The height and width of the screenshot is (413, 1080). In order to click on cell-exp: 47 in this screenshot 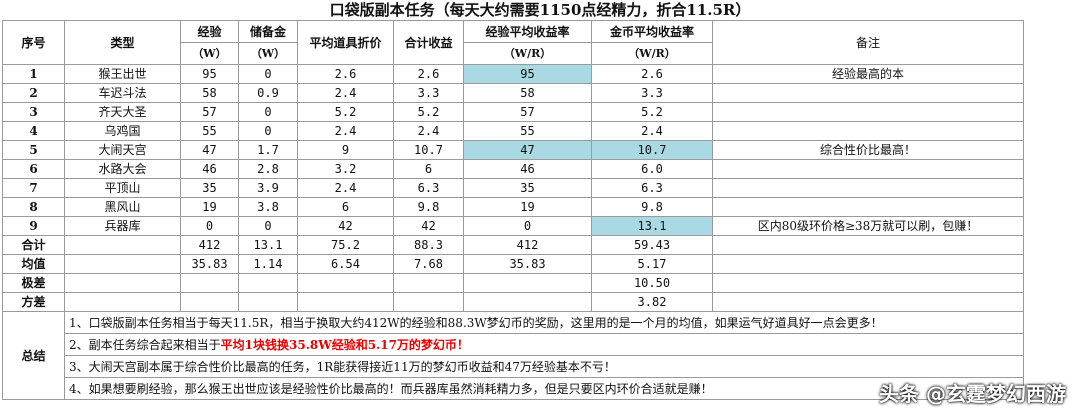, I will do `click(209, 150)`.